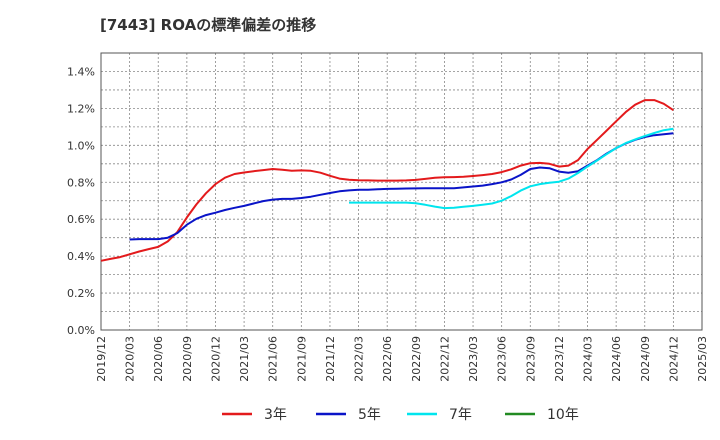 The image size is (720, 440). Describe the element at coordinates (244, 359) in the screenshot. I see `x-tick-label: 2021/03` at that location.